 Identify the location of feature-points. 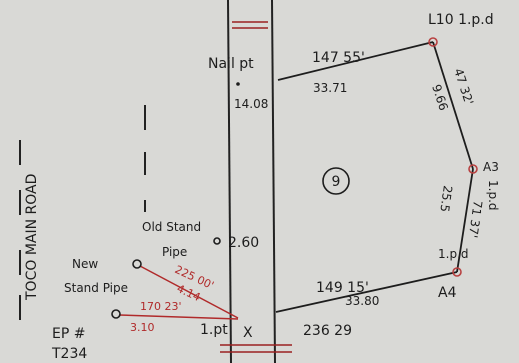
(166, 278).